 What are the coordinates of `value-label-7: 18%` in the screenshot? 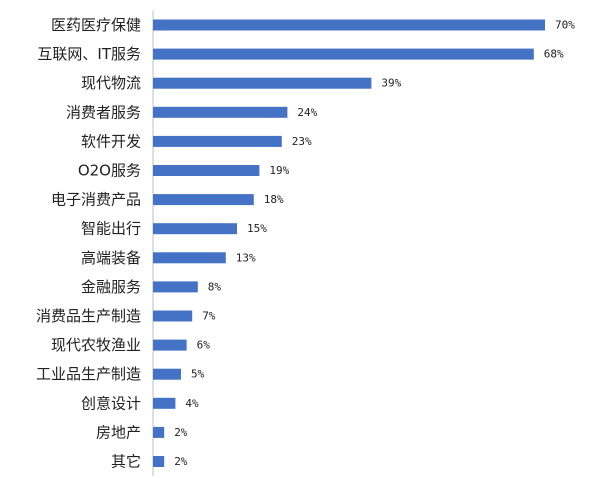 It's located at (274, 199).